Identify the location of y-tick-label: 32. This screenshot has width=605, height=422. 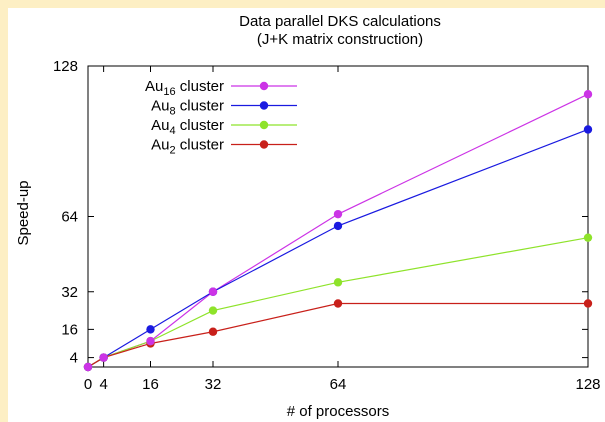
(69, 292).